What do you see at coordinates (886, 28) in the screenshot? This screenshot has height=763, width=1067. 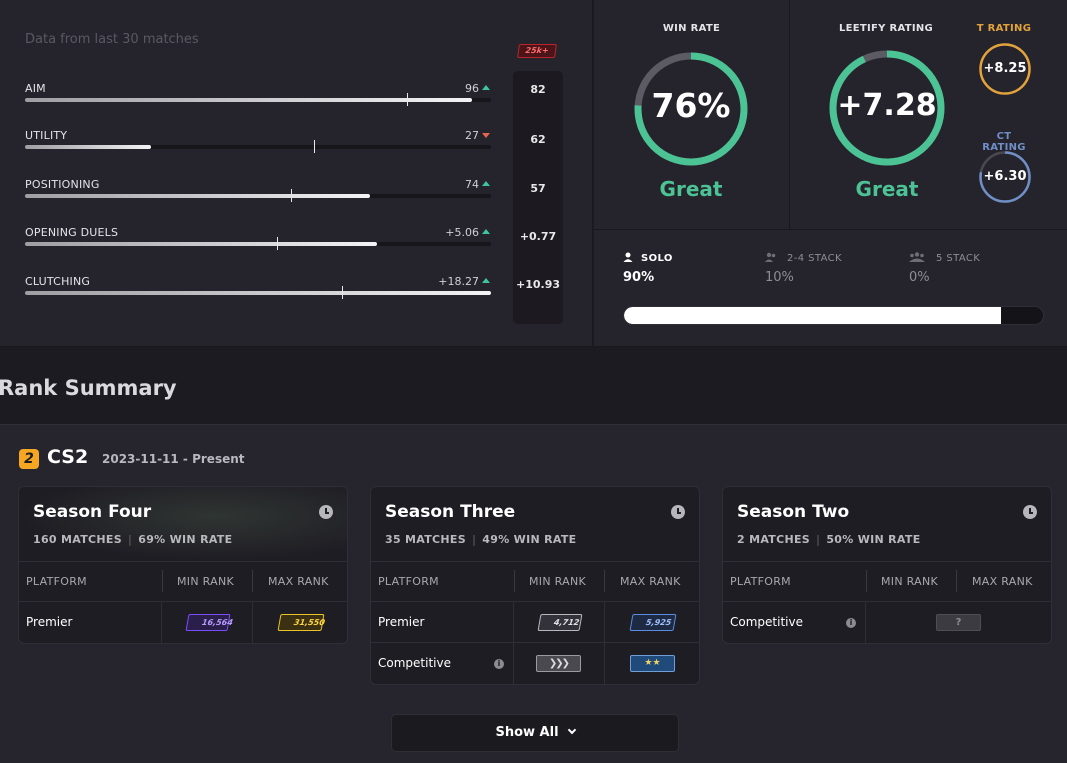 I see `leetify-rating-title: LEETIFY RATING` at bounding box center [886, 28].